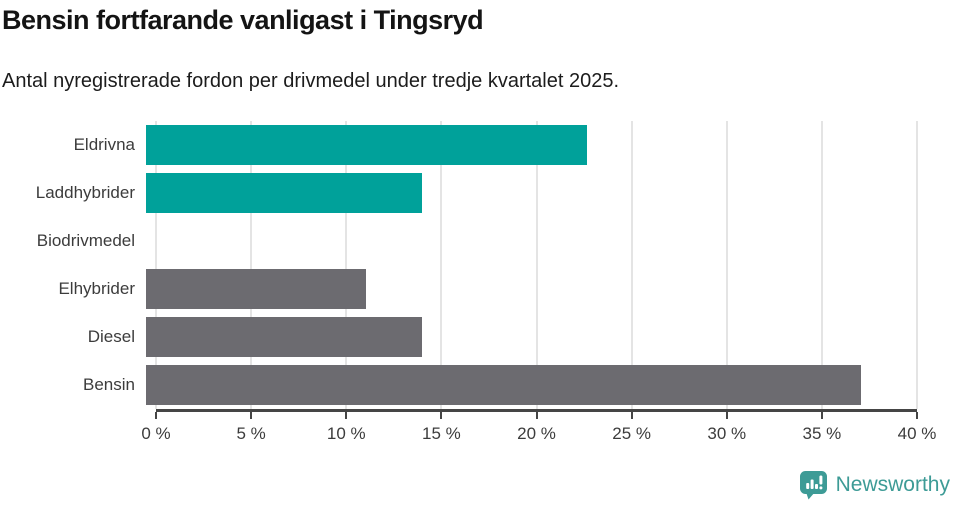 This screenshot has width=960, height=505. I want to click on category-label: Diesel, so click(111, 337).